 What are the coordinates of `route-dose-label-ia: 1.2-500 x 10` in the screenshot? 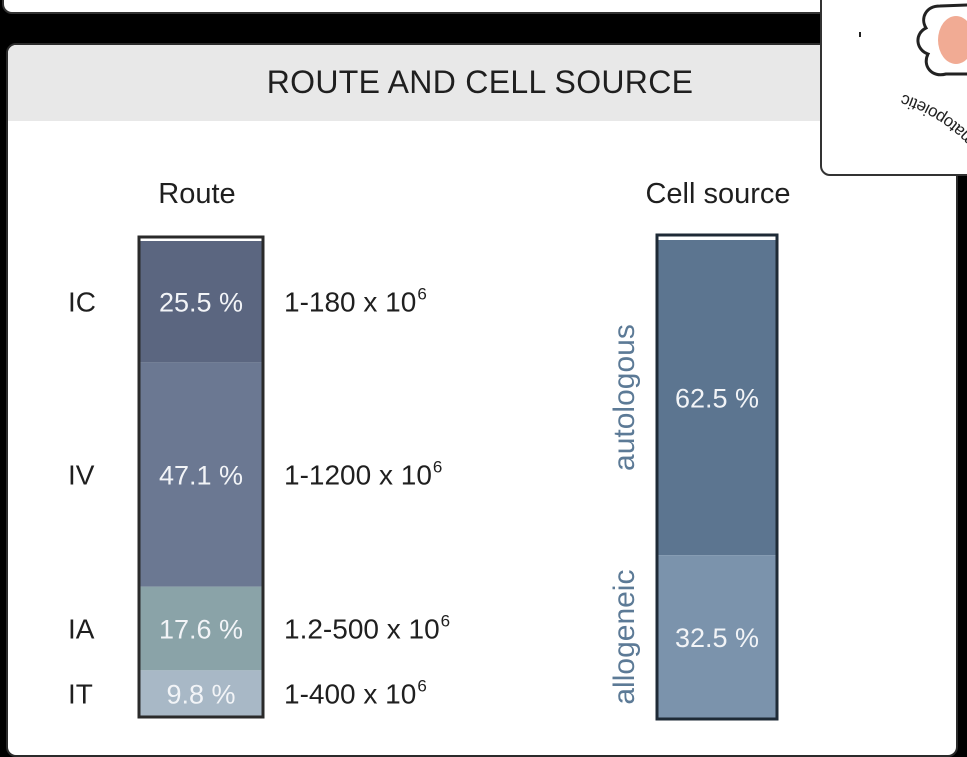 It's located at (362, 628).